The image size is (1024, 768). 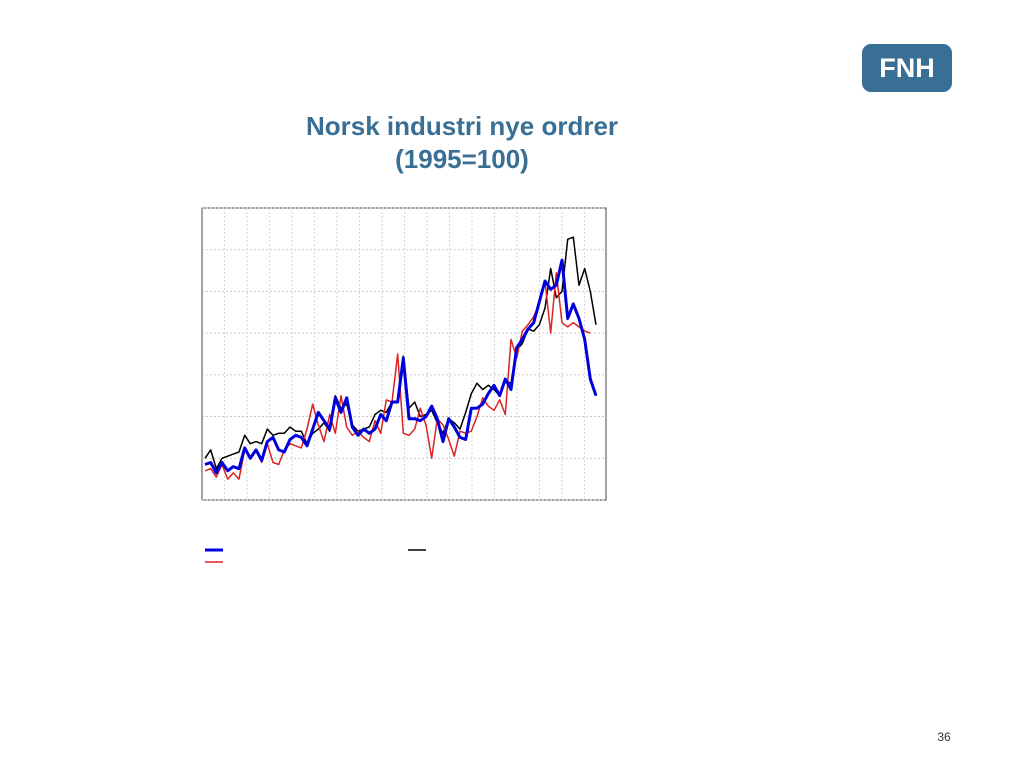 I want to click on logo: FNH, so click(x=907, y=68).